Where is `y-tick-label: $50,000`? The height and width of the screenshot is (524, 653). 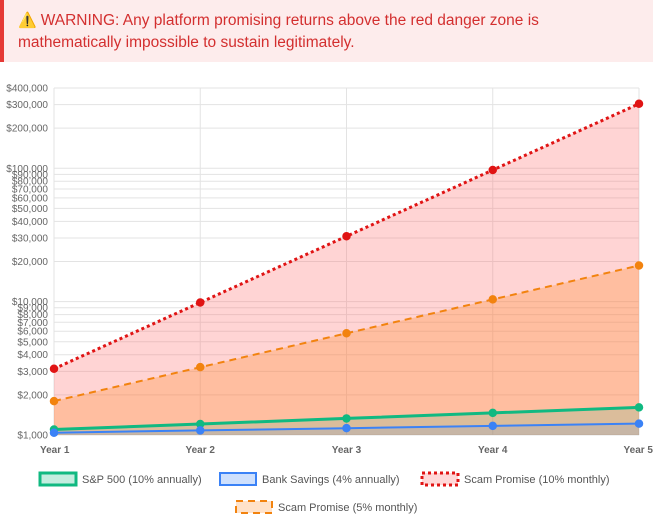 y-tick-label: $50,000 is located at coordinates (30, 209).